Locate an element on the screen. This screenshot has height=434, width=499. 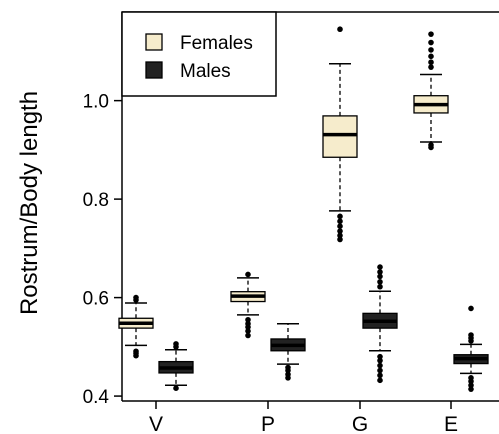
legend-label-females: Females is located at coordinates (216, 43).